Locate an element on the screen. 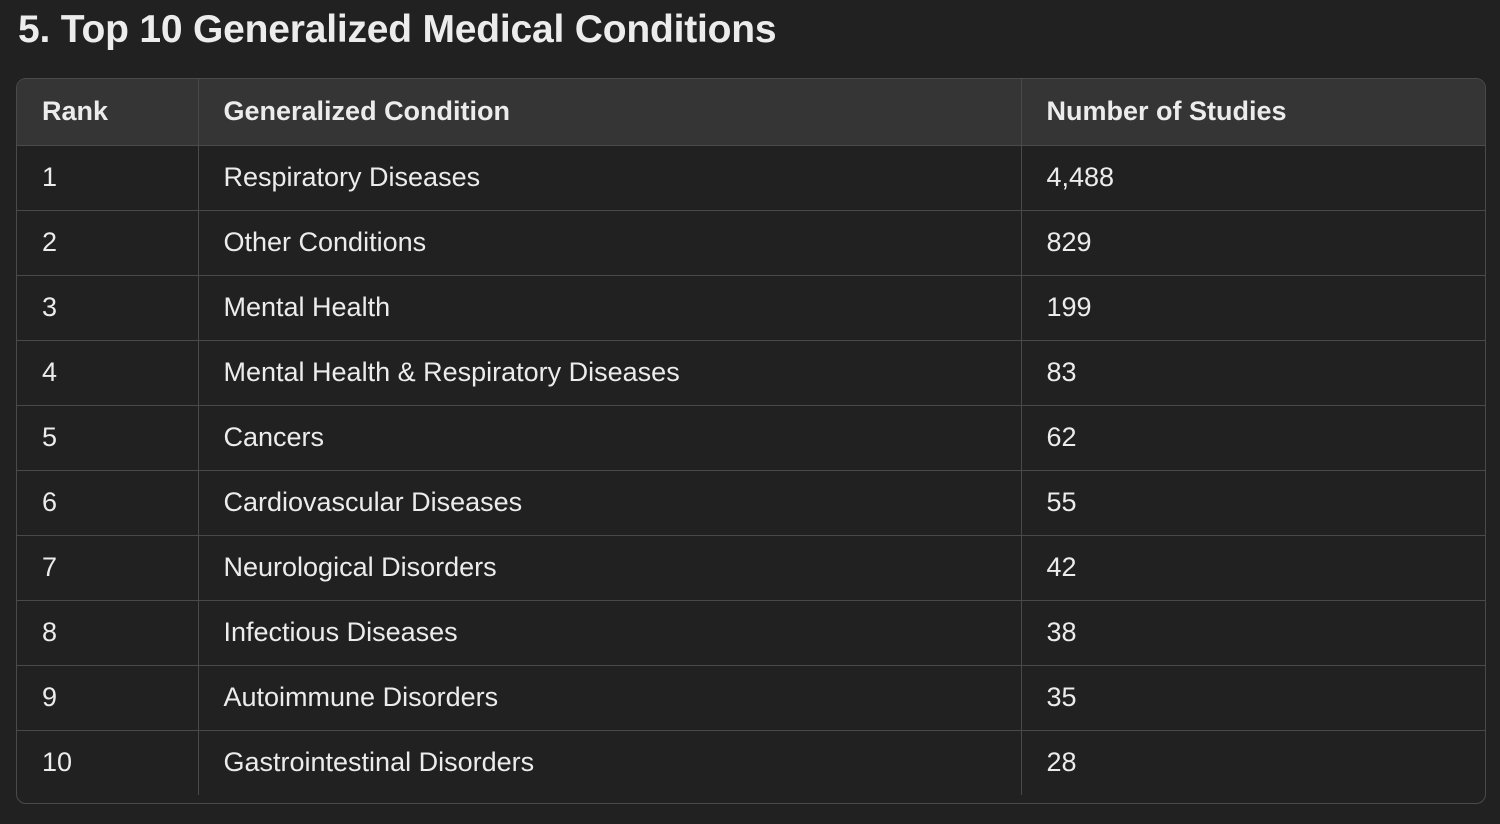  studies-cell: 38 is located at coordinates (1253, 633).